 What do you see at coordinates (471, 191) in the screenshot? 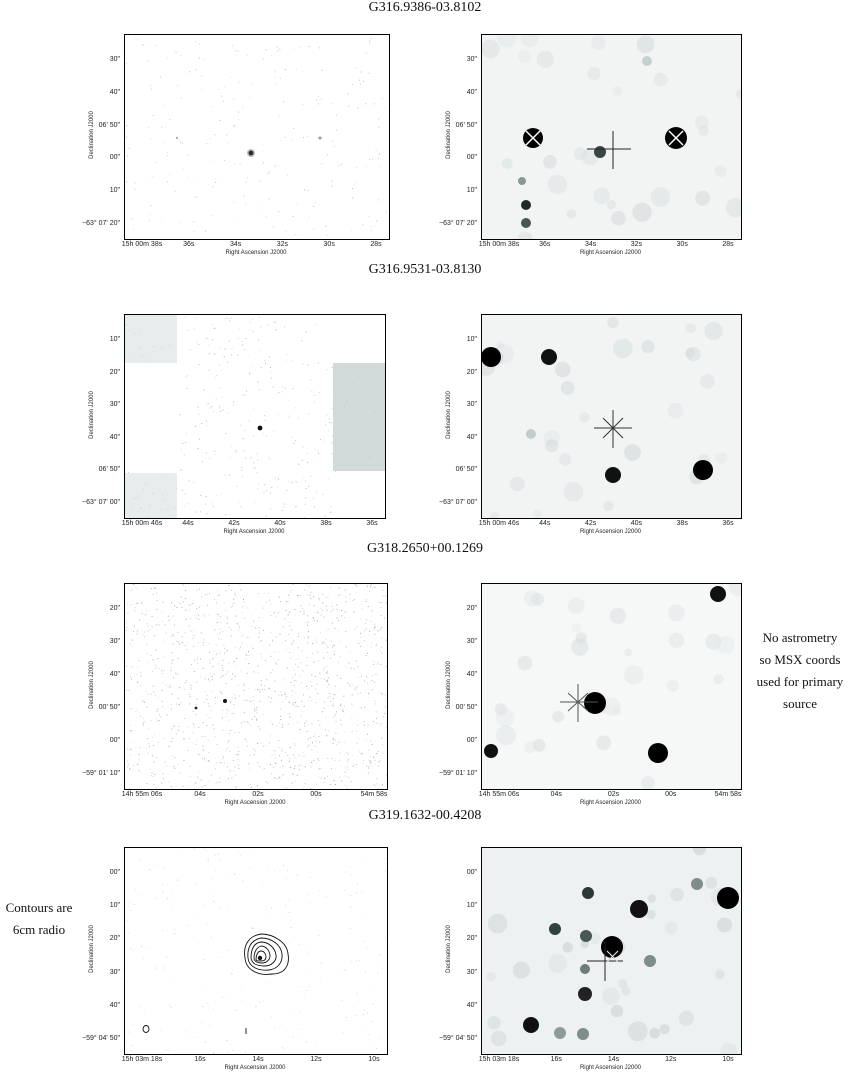
I see `right-ytick: 10"` at bounding box center [471, 191].